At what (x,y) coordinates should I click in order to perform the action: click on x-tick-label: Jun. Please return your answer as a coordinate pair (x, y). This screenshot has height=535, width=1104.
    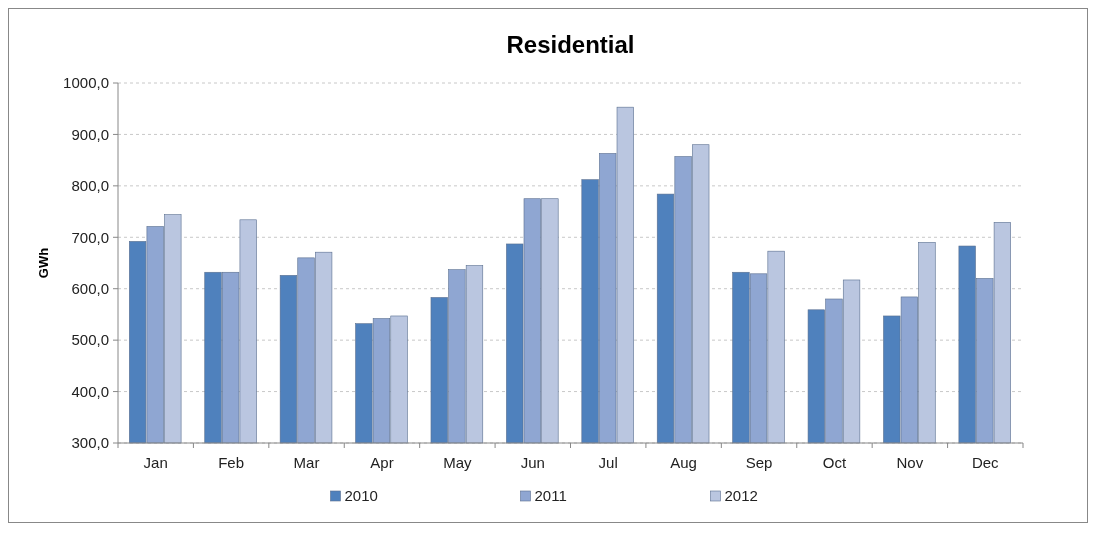
    Looking at the image, I should click on (532, 462).